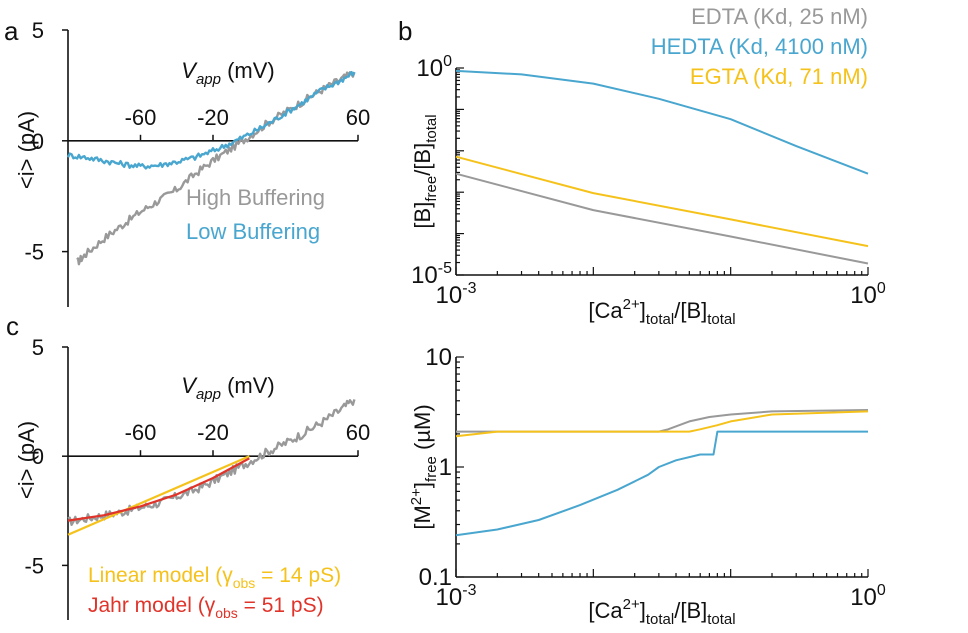 The width and height of the screenshot is (968, 633). I want to click on panel-letter-c: c, so click(12, 326).